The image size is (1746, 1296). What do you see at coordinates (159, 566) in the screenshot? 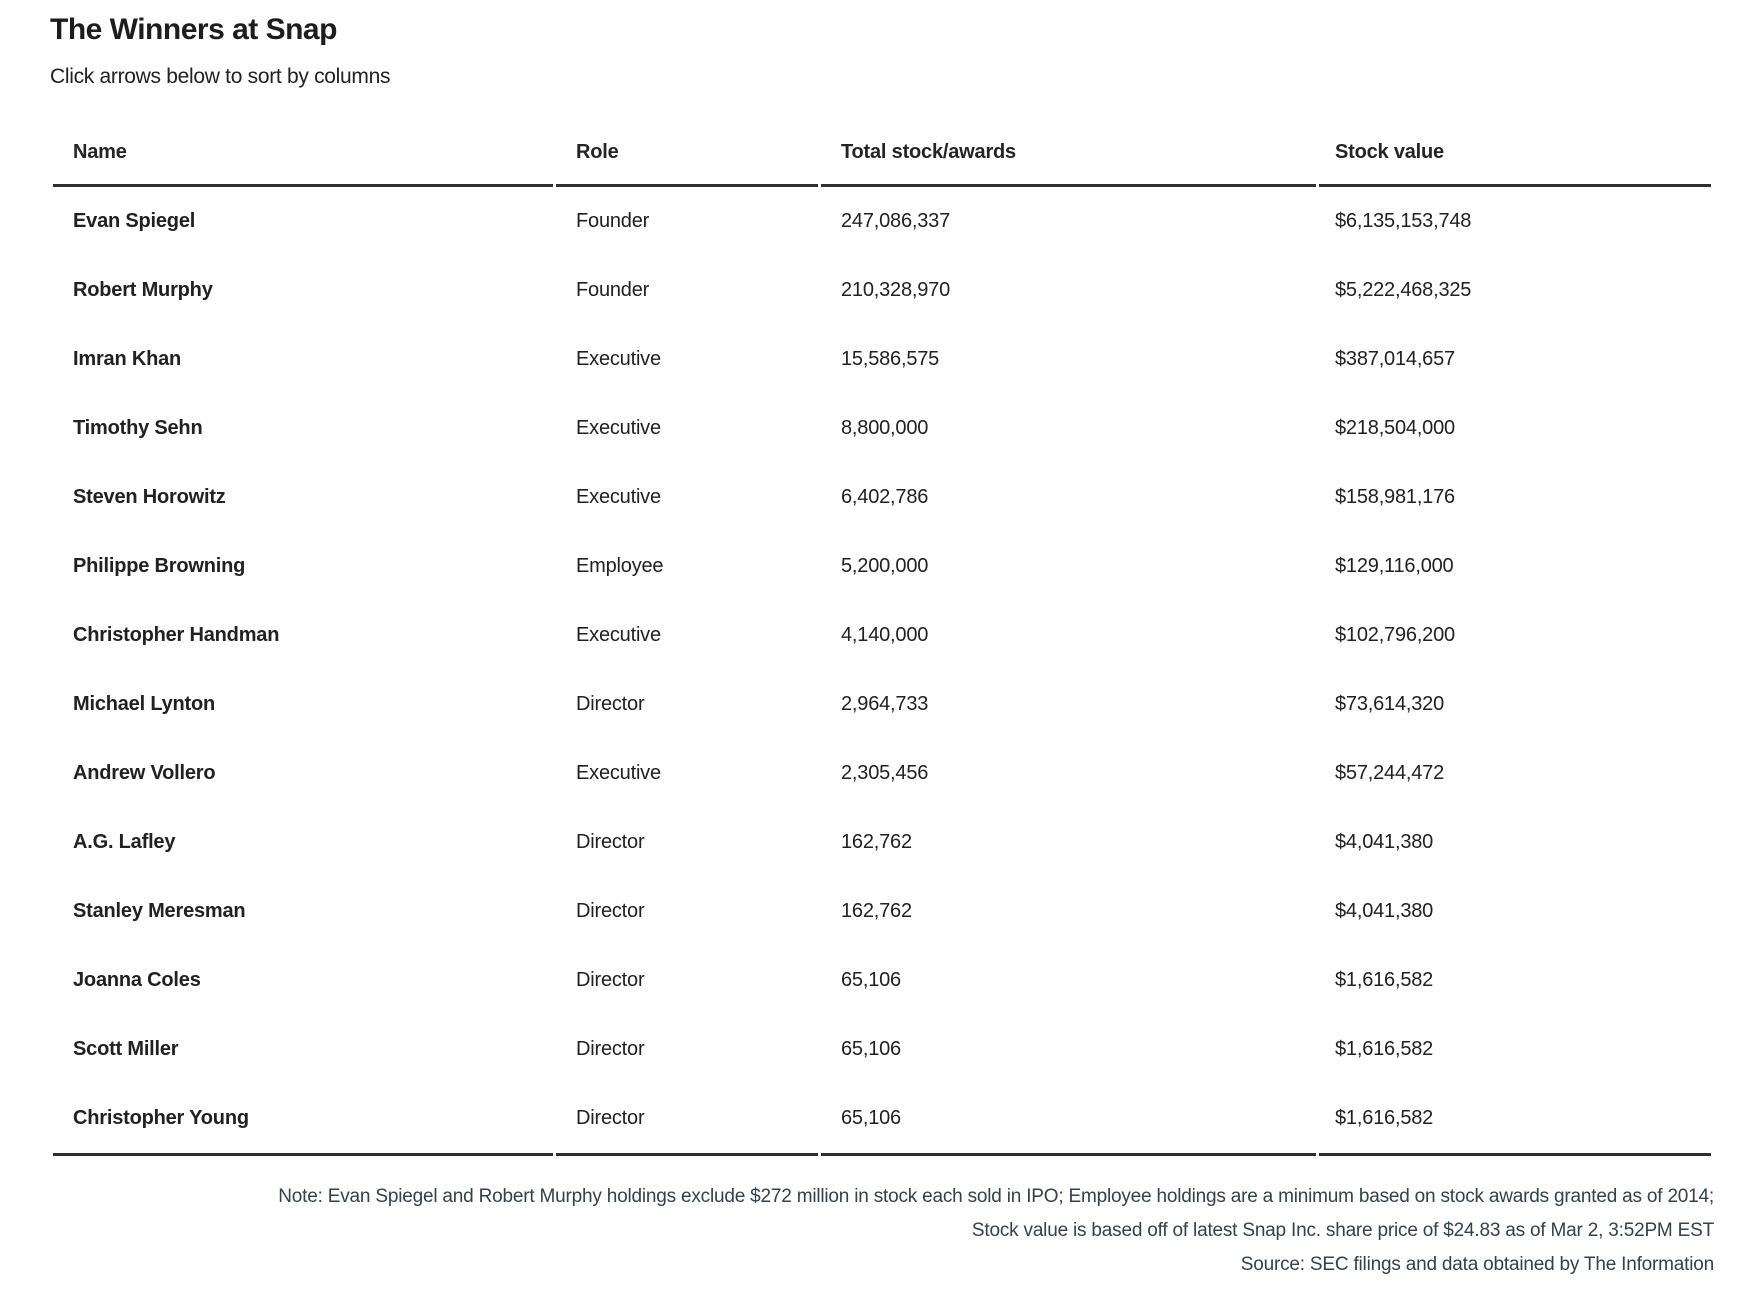
I see `cell-name: Philippe Browning` at bounding box center [159, 566].